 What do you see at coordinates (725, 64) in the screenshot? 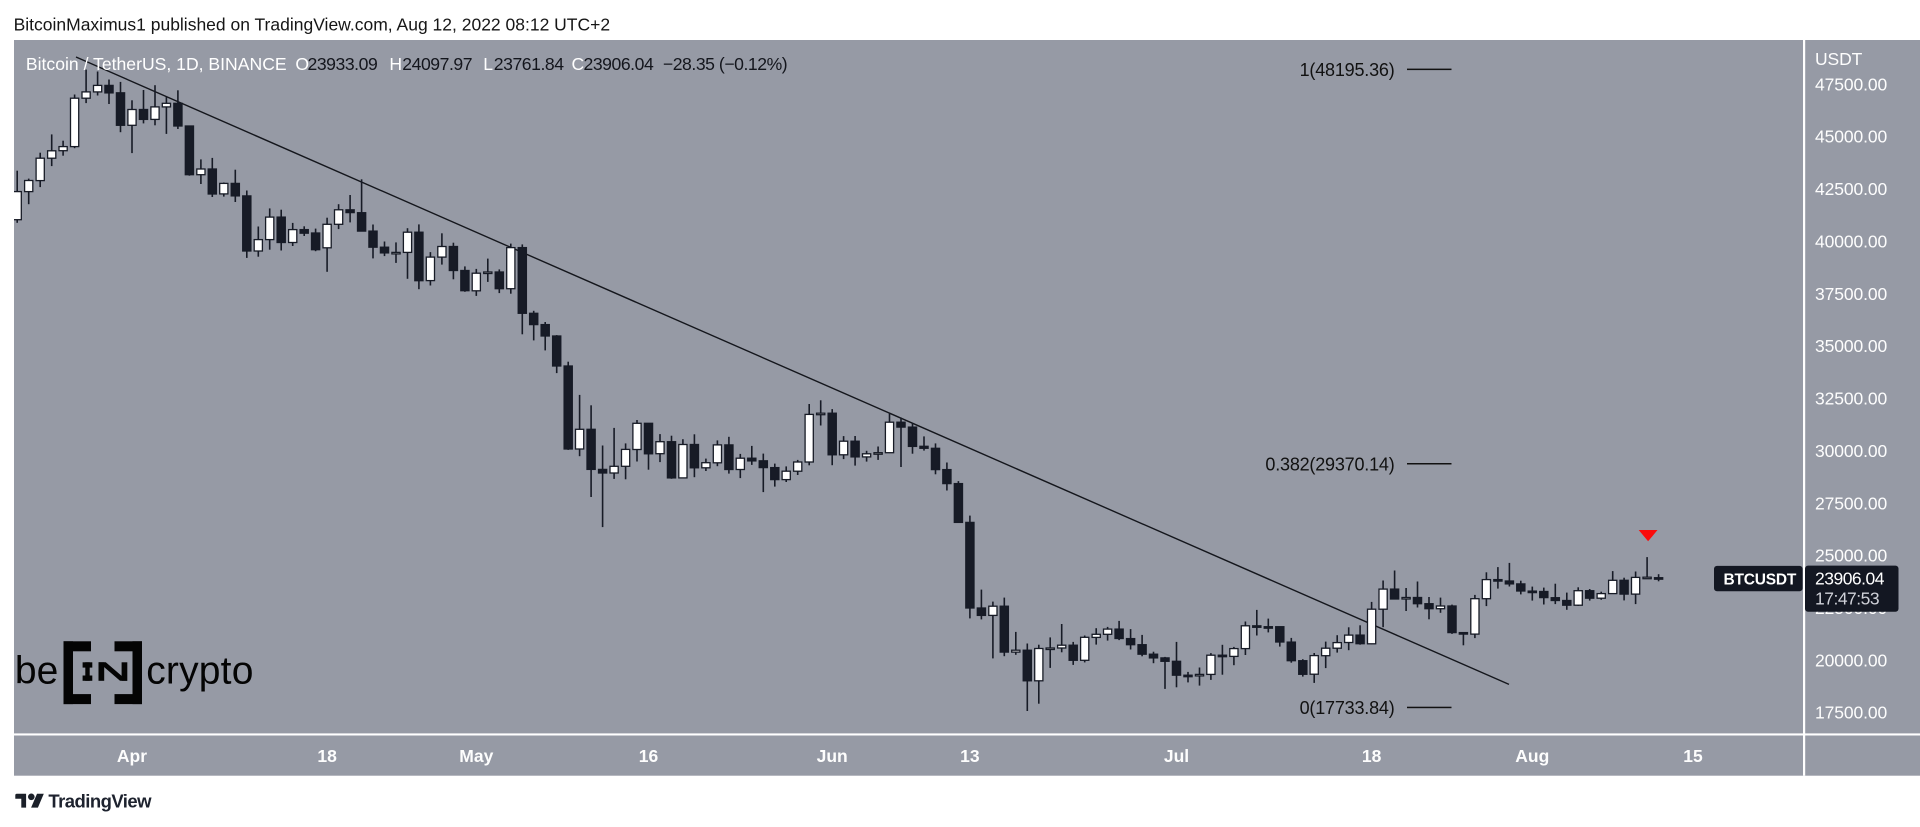
I see `svg-text: −28.35 (−0.12%)` at bounding box center [725, 64].